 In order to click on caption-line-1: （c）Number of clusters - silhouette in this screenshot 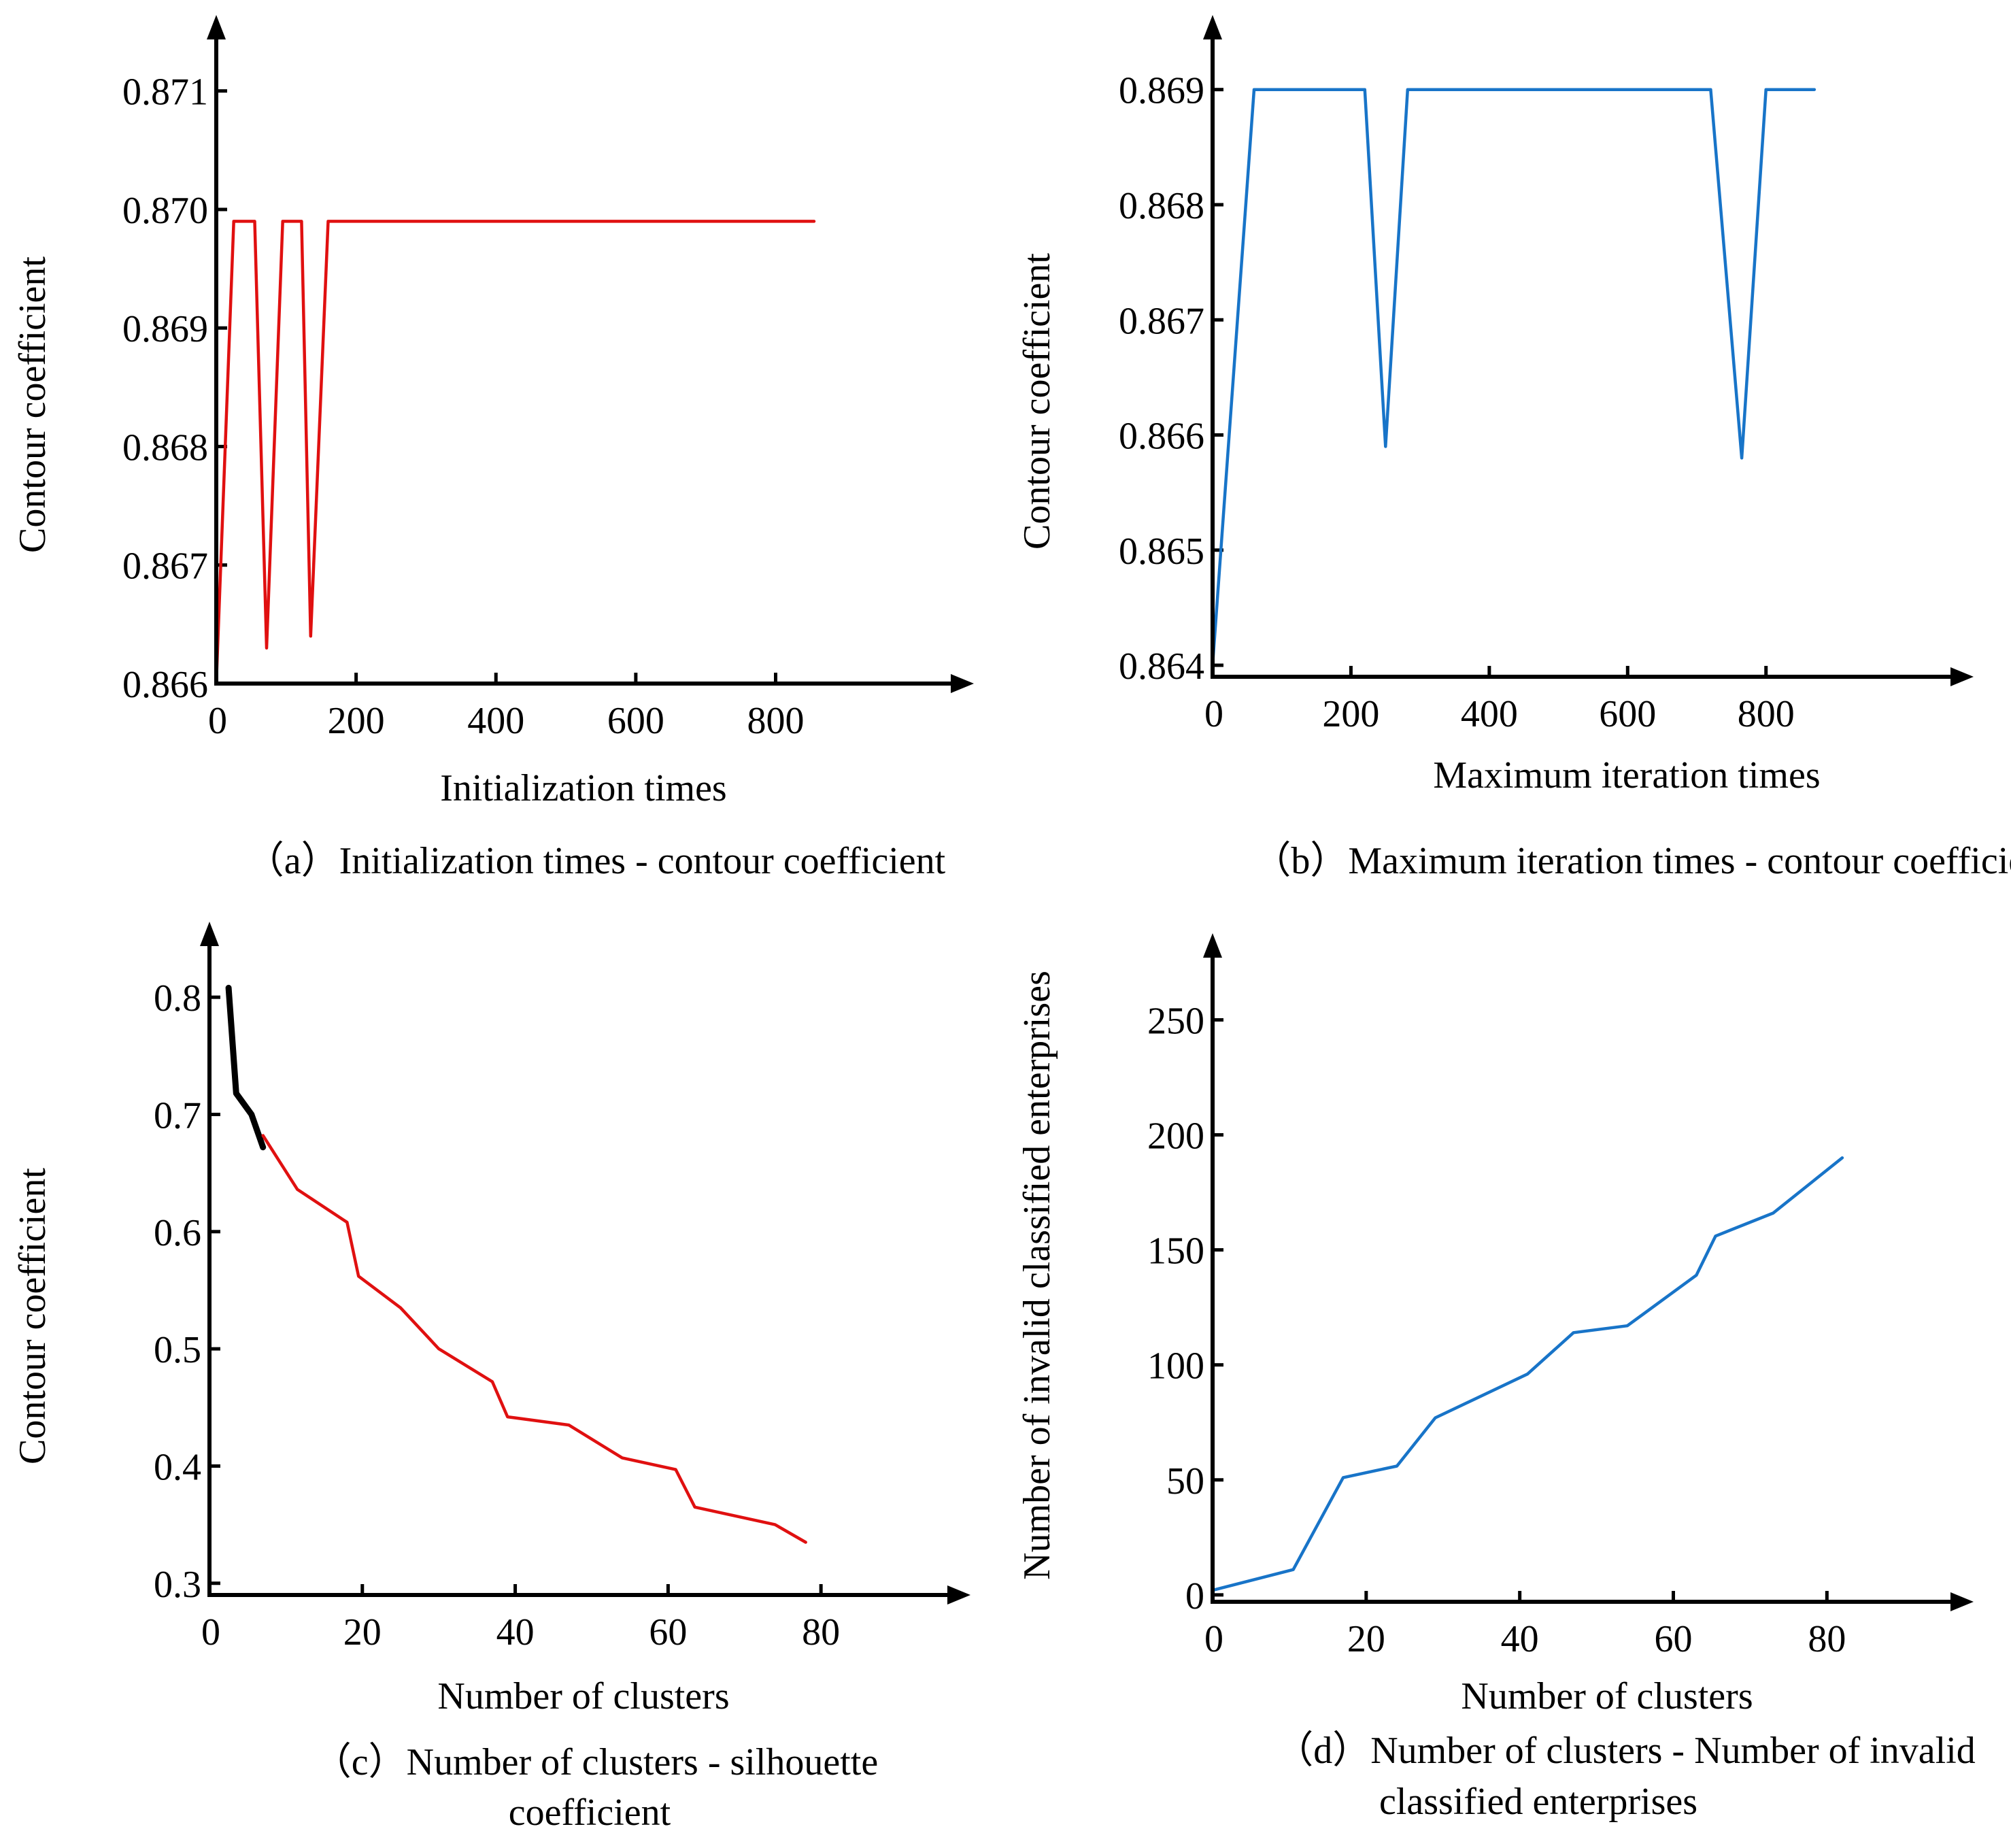, I will do `click(596, 1762)`.